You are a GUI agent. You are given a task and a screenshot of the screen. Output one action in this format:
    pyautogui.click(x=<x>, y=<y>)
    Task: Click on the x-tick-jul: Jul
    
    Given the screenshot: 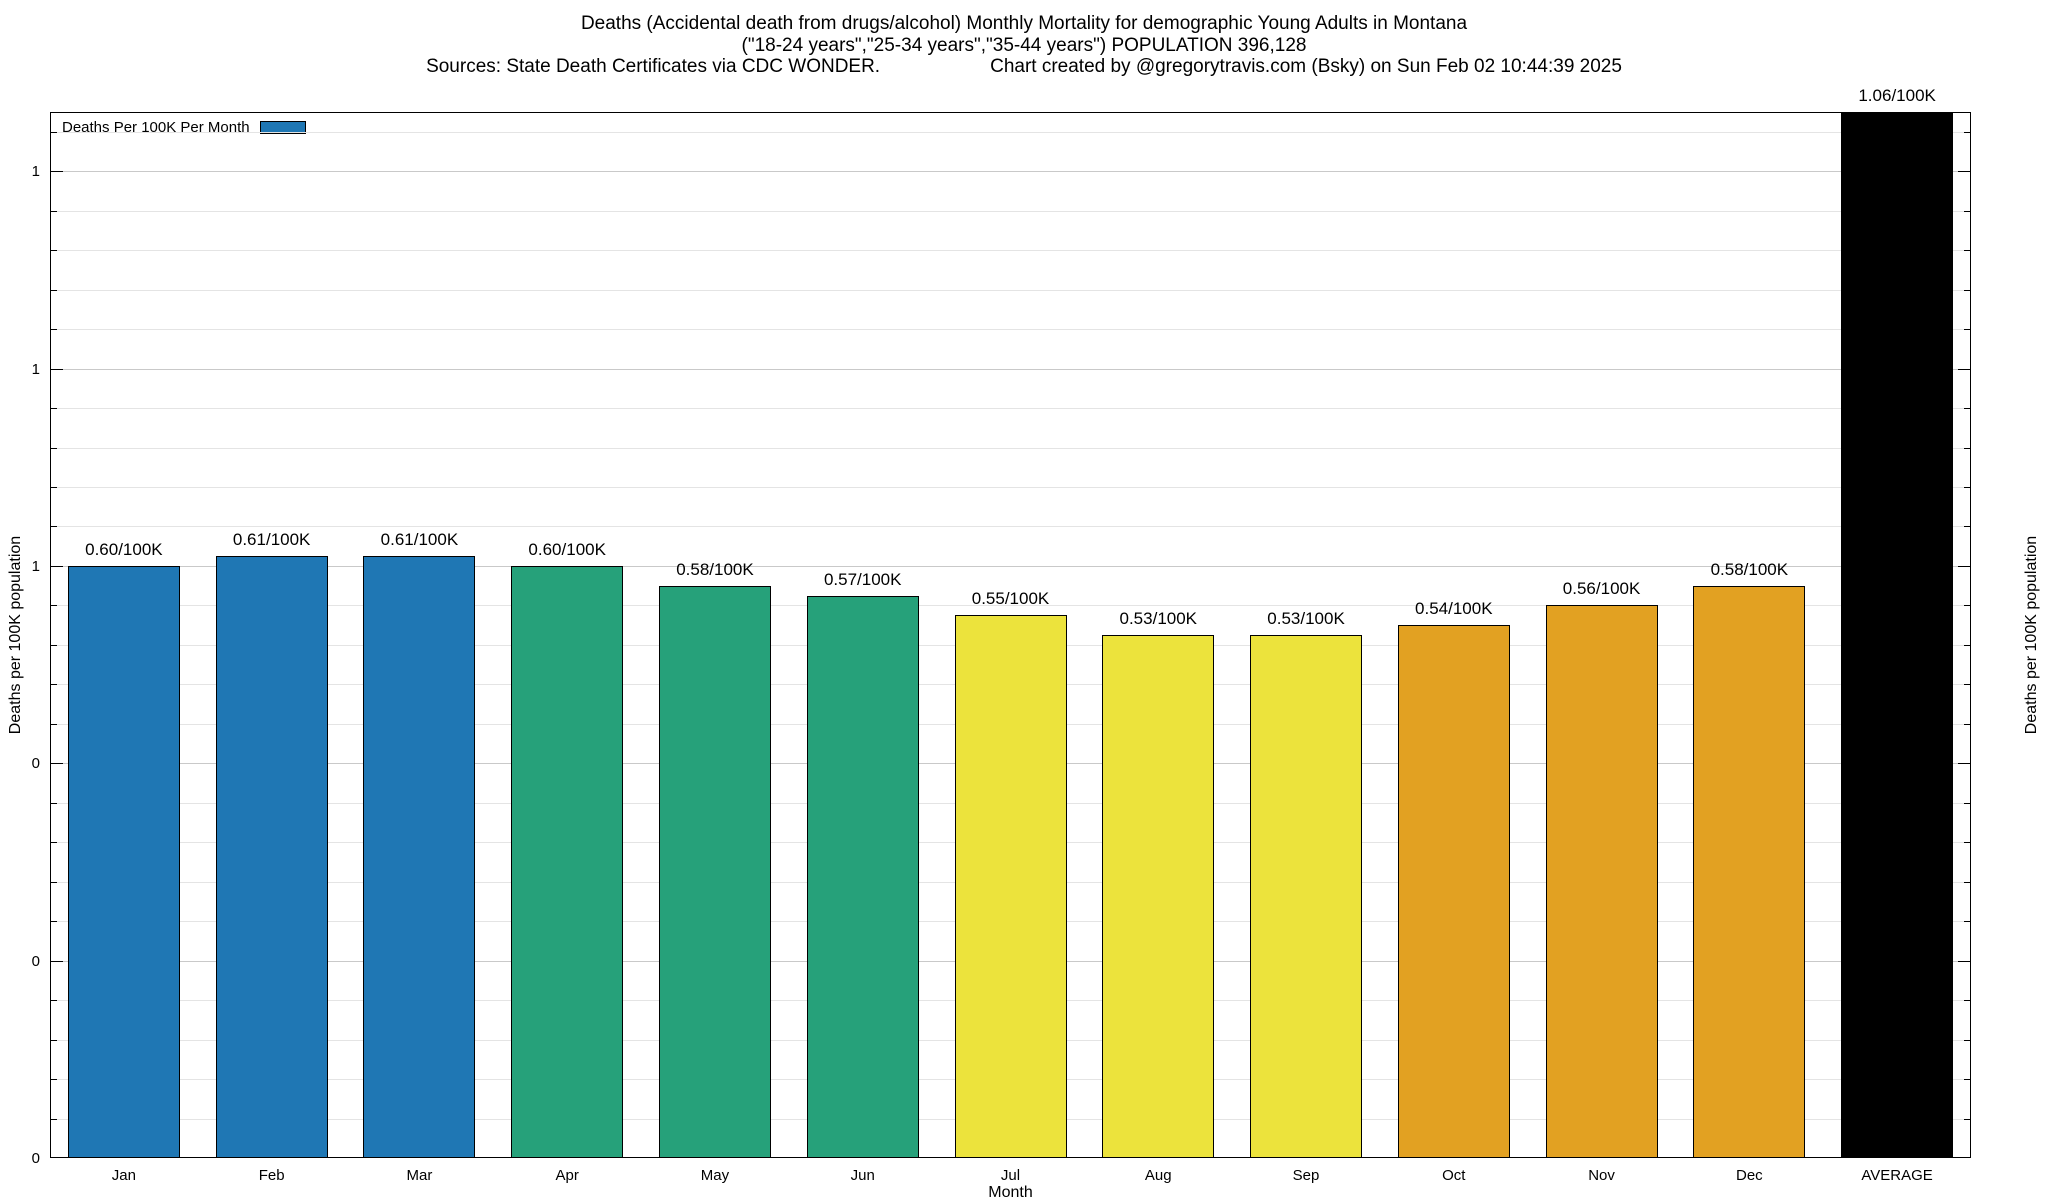 What is the action you would take?
    pyautogui.click(x=1010, y=1175)
    